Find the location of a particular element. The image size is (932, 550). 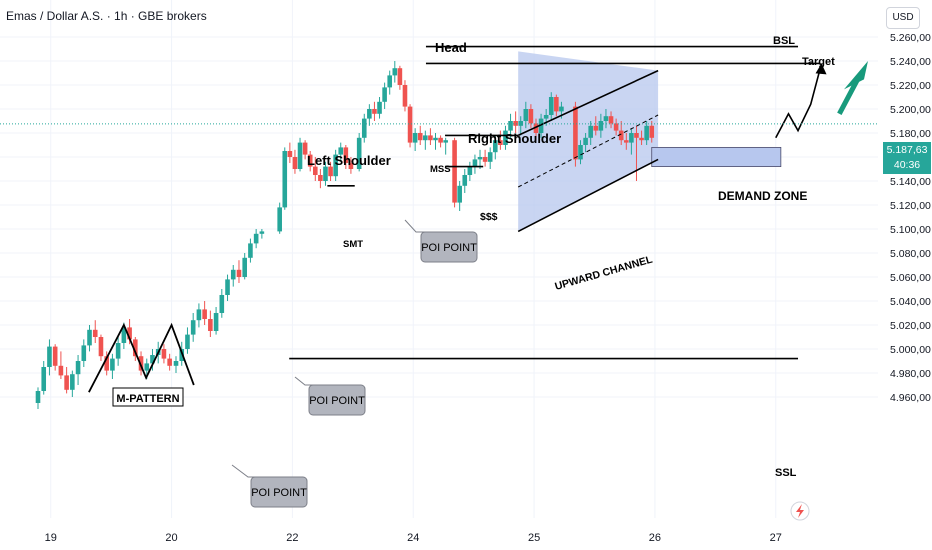

demand-zone-label: DEMAND ZONE is located at coordinates (762, 196).